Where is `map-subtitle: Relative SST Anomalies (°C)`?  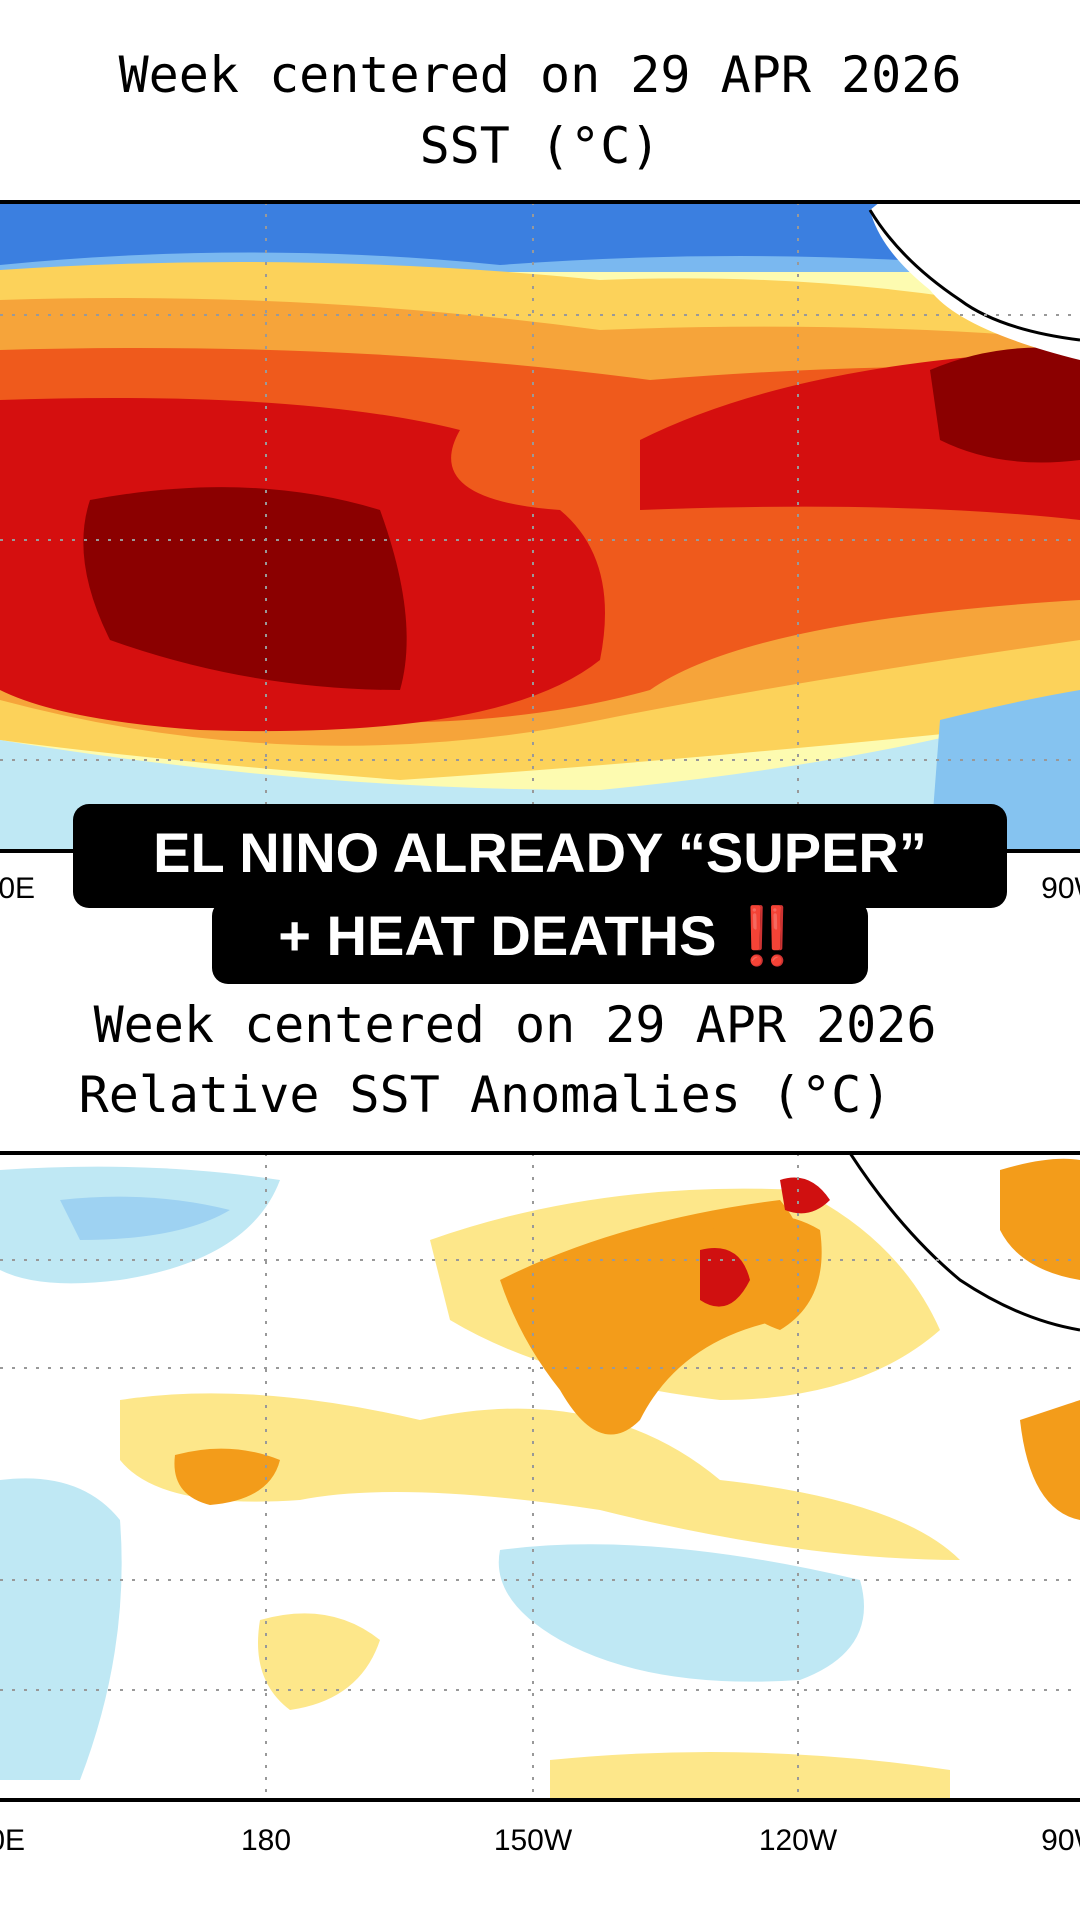
map-subtitle: Relative SST Anomalies (°C) is located at coordinates (485, 1095).